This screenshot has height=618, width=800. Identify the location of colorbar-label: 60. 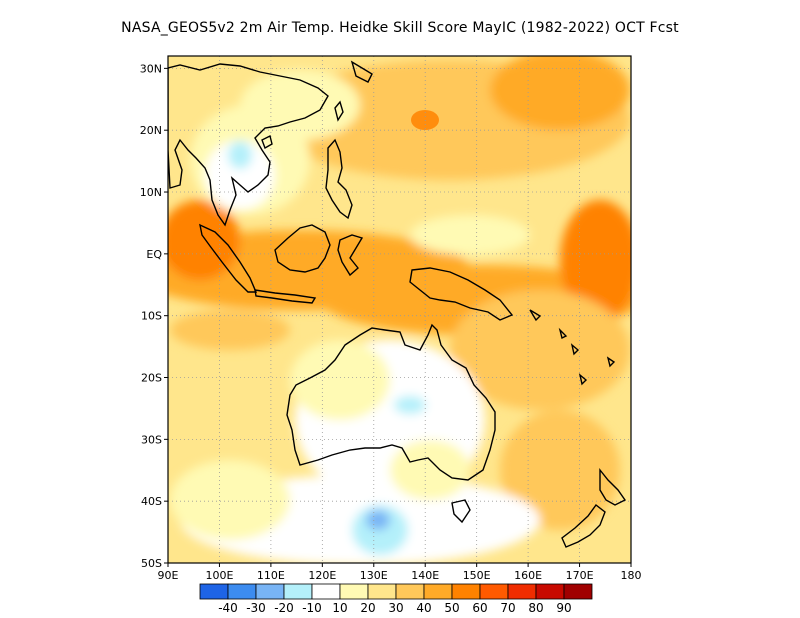
(479, 608).